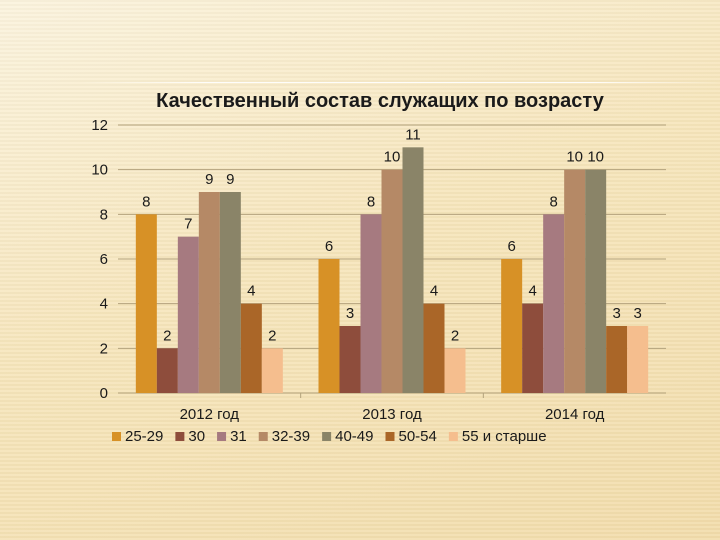 Image resolution: width=720 pixels, height=540 pixels. What do you see at coordinates (380, 101) in the screenshot?
I see `chart-title: Качественный состав служащих по возрасту` at bounding box center [380, 101].